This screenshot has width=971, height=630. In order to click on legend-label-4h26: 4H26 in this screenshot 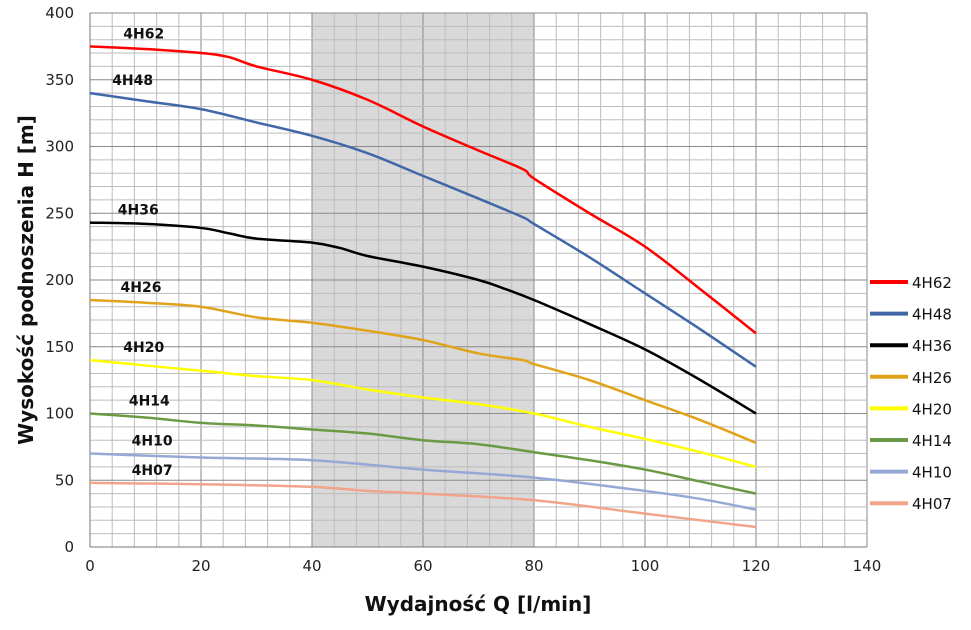, I will do `click(932, 378)`.